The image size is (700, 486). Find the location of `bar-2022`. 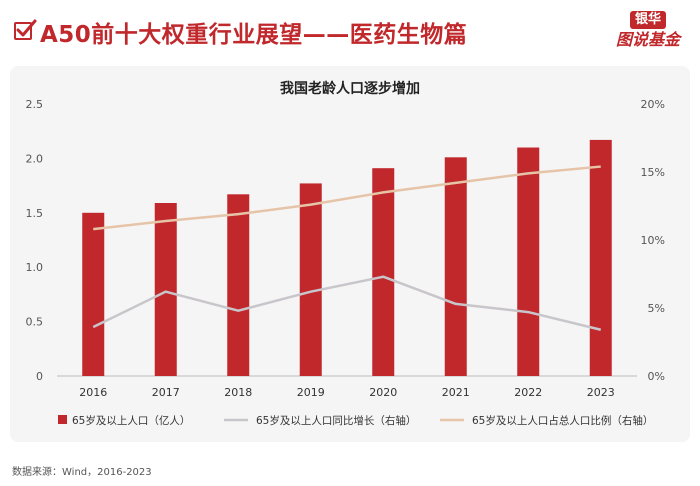

bar-2022 is located at coordinates (528, 261).